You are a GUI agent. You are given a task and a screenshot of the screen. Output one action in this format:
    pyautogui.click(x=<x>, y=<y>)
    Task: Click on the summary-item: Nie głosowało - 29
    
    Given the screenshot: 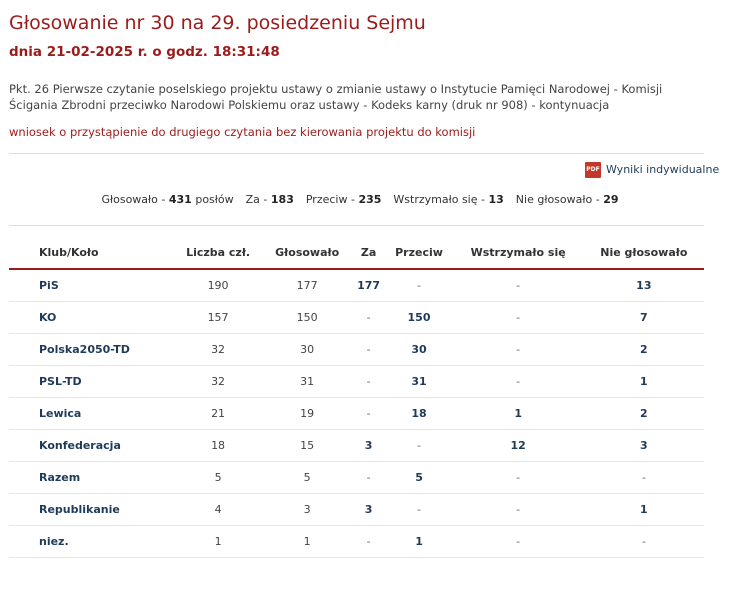 What is the action you would take?
    pyautogui.click(x=567, y=199)
    